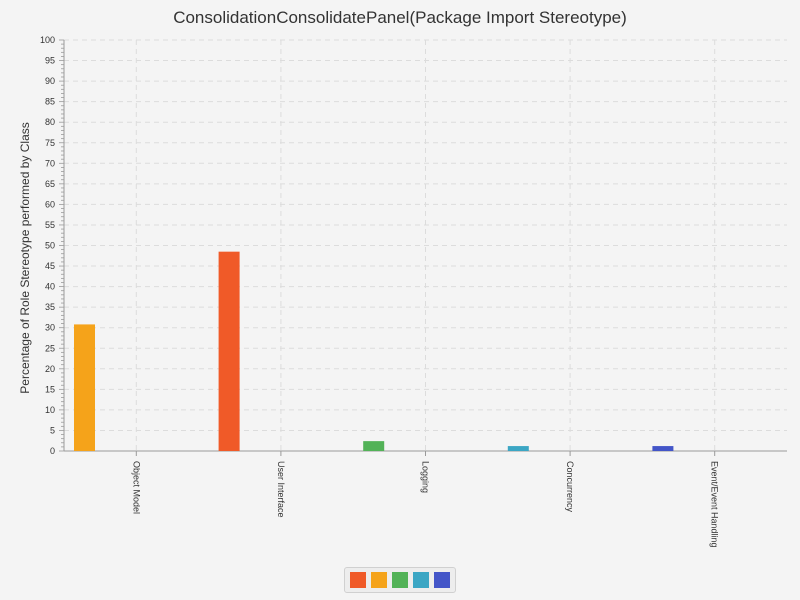  What do you see at coordinates (50, 225) in the screenshot?
I see `y-tick-label: 55` at bounding box center [50, 225].